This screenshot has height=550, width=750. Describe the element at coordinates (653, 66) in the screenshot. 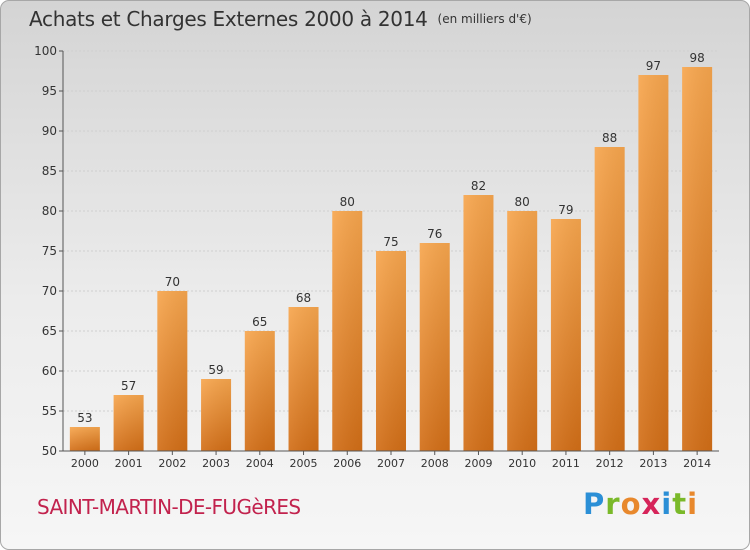

I see `bar-value-label: 97` at that location.